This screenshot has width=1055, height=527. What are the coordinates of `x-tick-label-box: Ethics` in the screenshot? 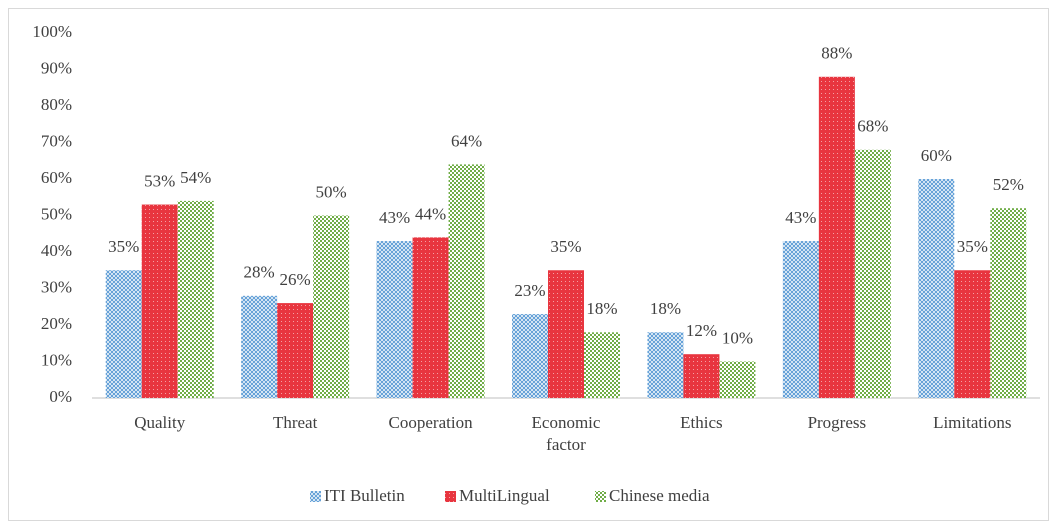 It's located at (701, 422).